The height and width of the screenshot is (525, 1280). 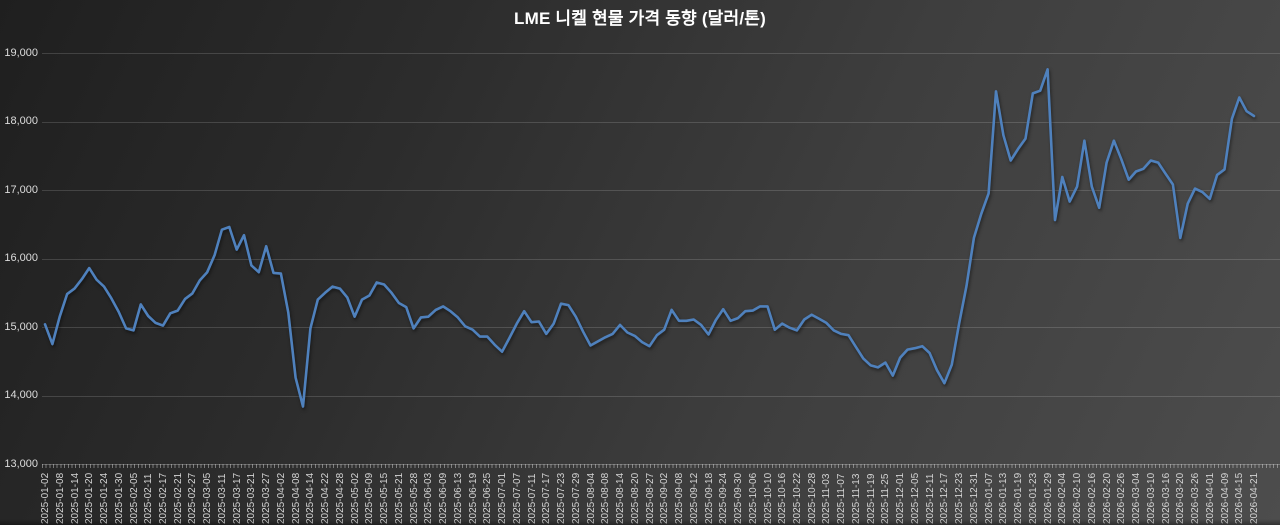 I want to click on y-tick-label: 14,000, so click(x=21, y=395).